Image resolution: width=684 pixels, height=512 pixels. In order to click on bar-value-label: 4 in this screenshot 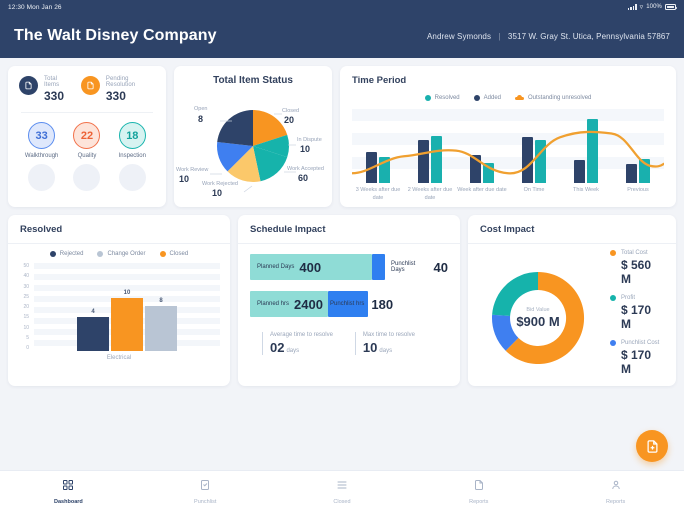, I will do `click(93, 312)`.